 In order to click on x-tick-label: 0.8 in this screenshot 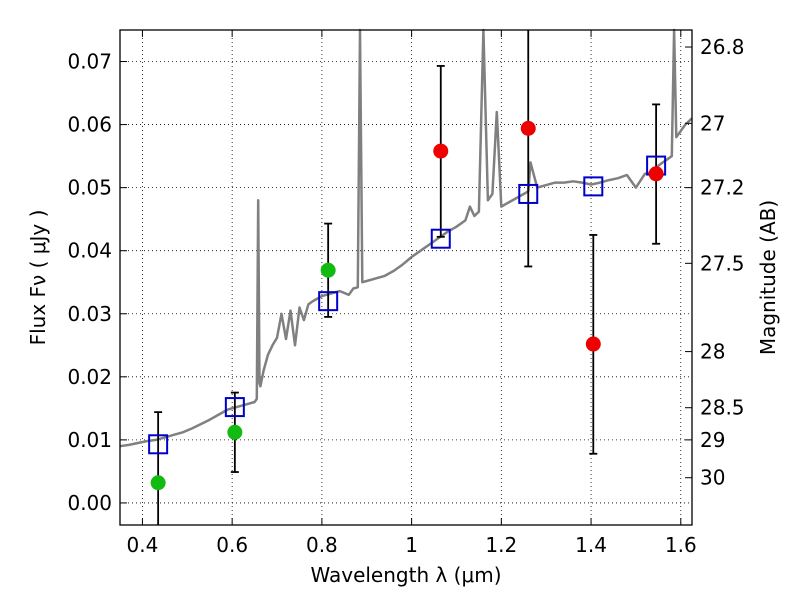, I will do `click(322, 545)`.